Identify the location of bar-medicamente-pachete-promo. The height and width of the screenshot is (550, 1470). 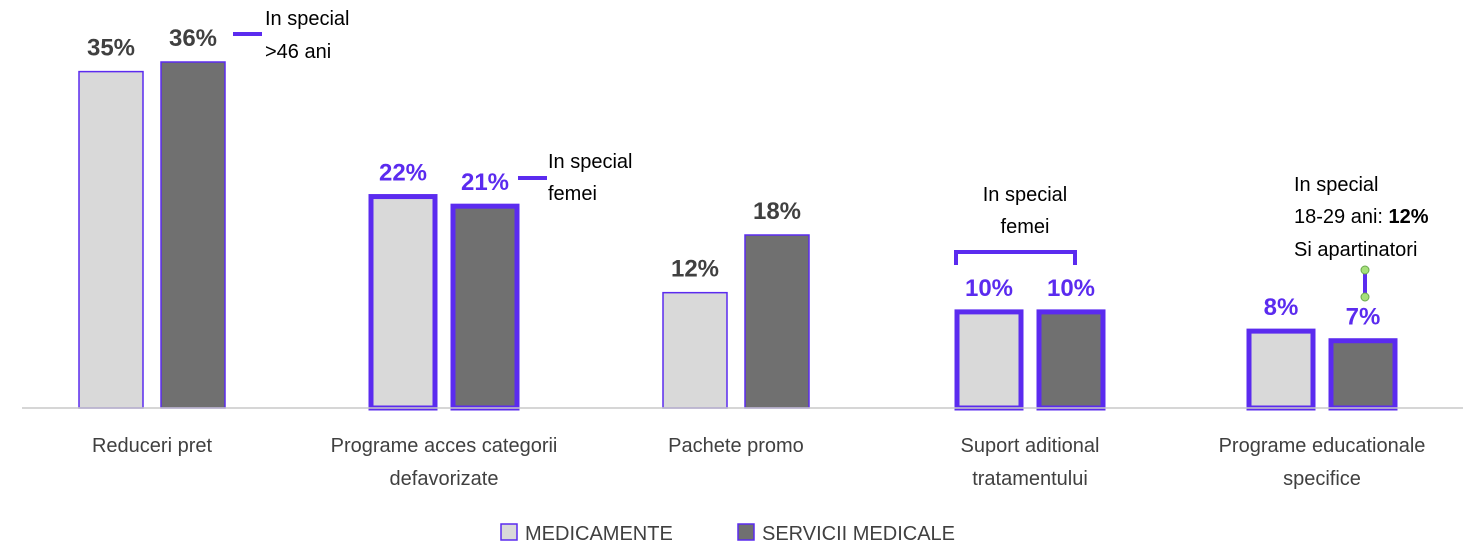
(695, 350).